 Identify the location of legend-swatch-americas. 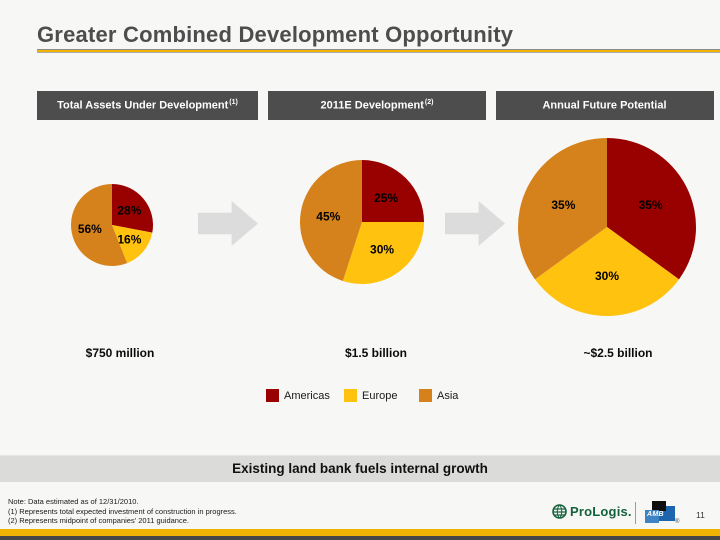
(272, 395).